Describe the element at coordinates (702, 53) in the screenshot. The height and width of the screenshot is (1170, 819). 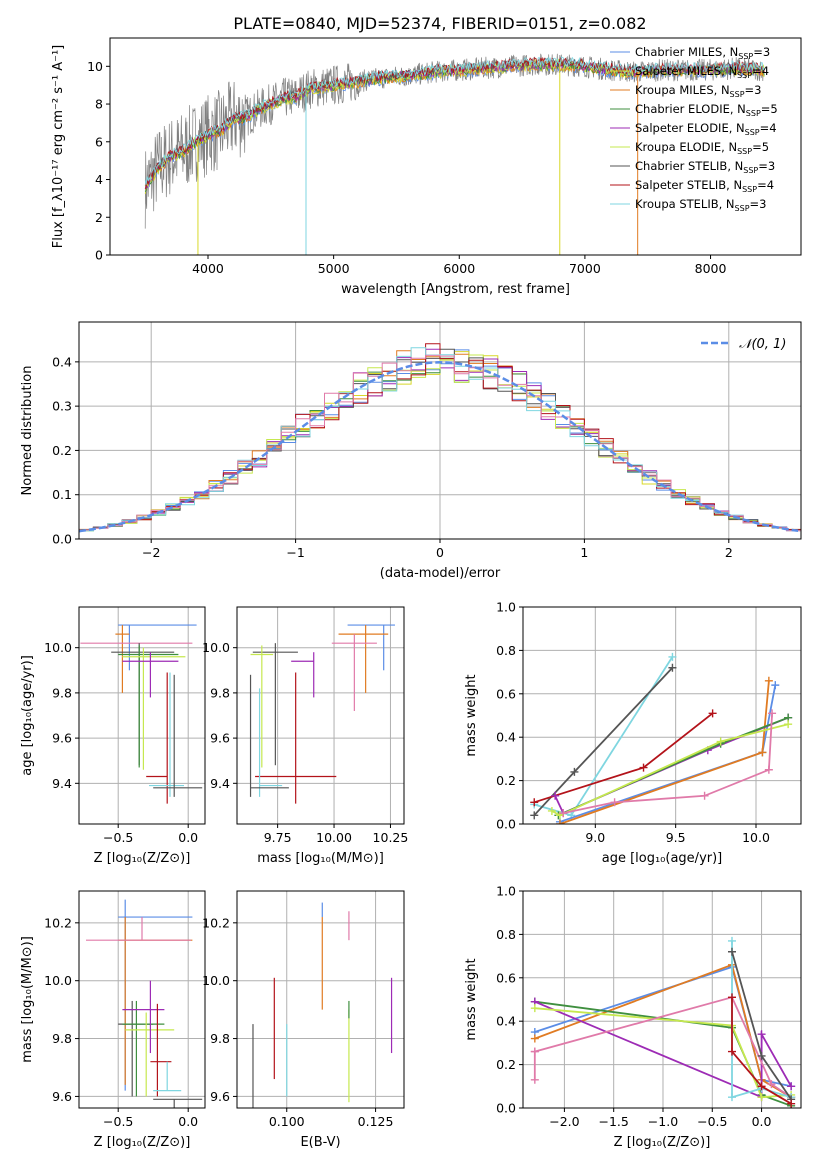
I see `legend-entry: Chabrier MILES, NSSP=3` at that location.